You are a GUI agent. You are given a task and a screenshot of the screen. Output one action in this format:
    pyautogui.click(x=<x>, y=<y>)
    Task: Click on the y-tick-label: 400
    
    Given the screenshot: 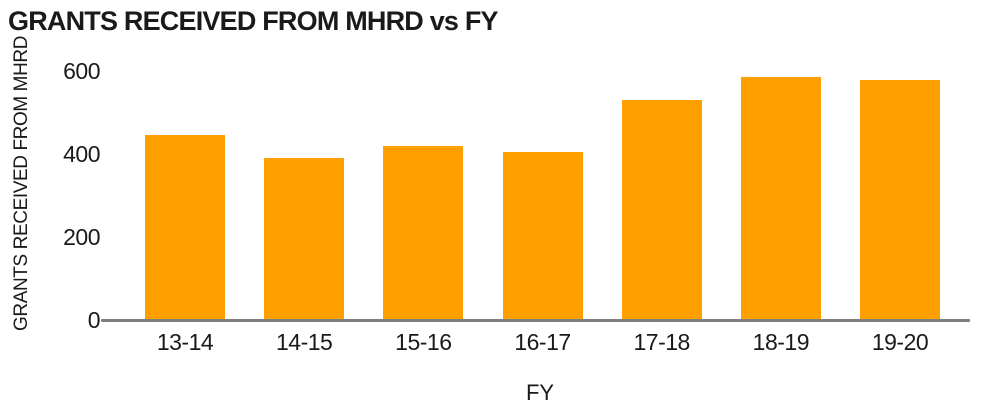 What is the action you would take?
    pyautogui.click(x=81, y=153)
    